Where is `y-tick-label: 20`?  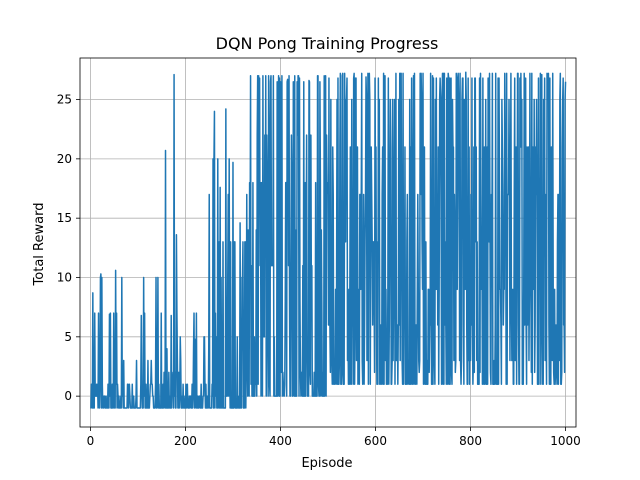
y-tick-label: 20 is located at coordinates (64, 159).